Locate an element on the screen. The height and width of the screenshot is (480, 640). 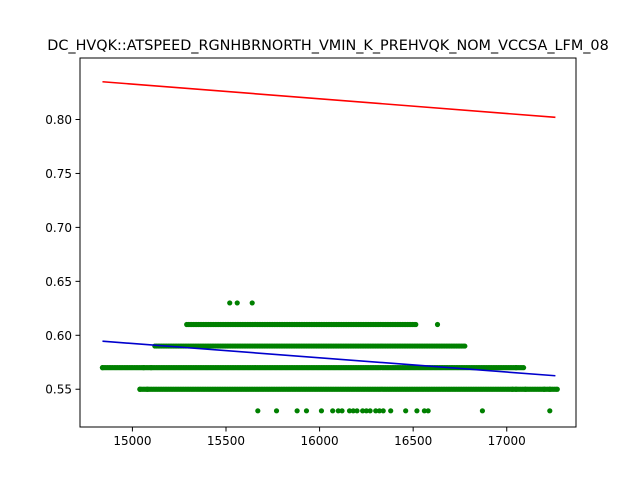
x-tick-label: 16500 is located at coordinates (413, 441).